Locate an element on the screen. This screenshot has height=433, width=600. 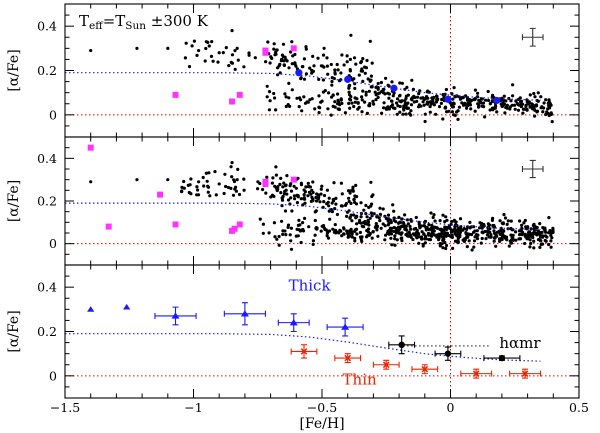
y-tick-label: 0.2 is located at coordinates (47, 331).